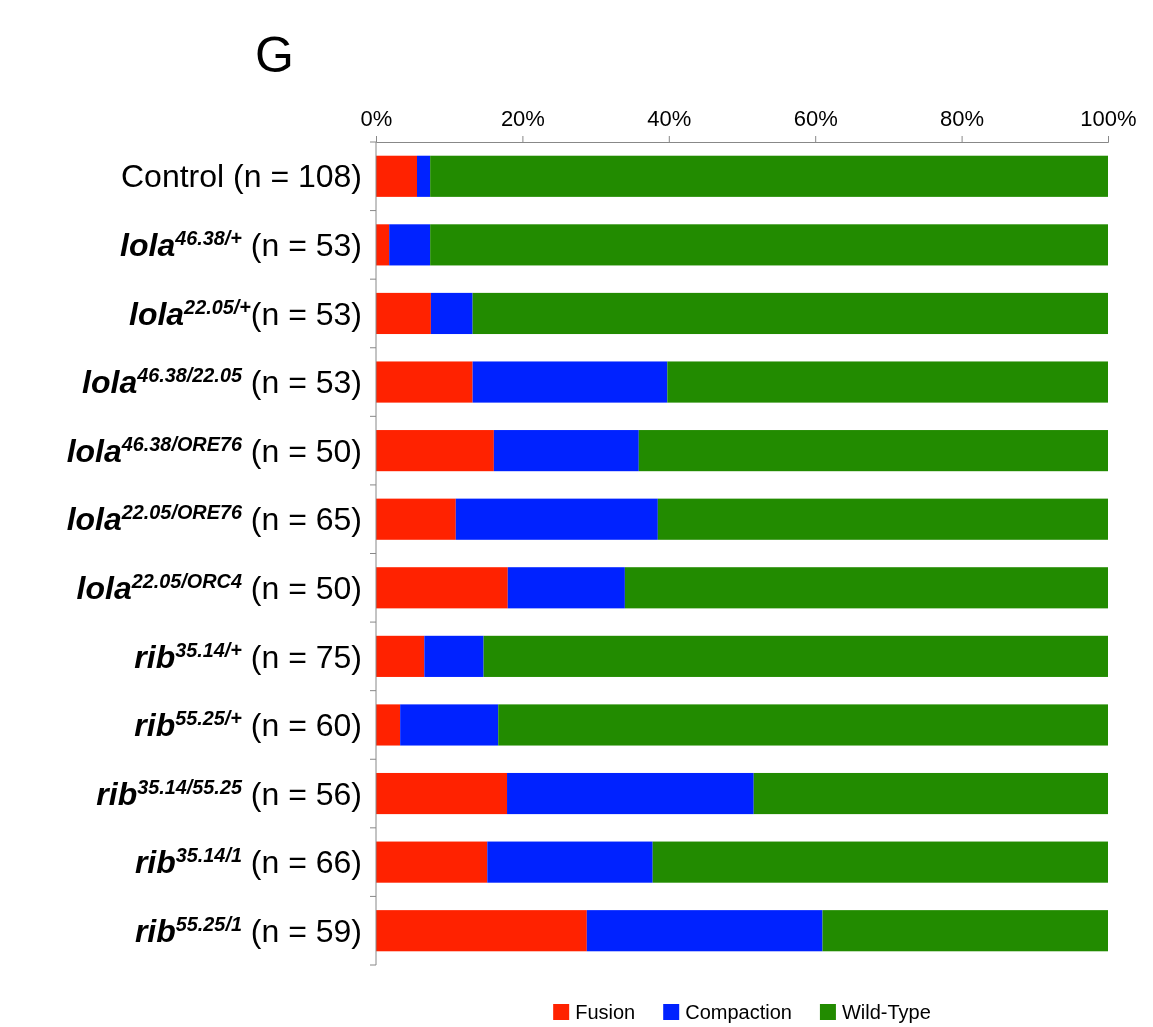  I want to click on x-tick-label: 80%, so click(962, 119).